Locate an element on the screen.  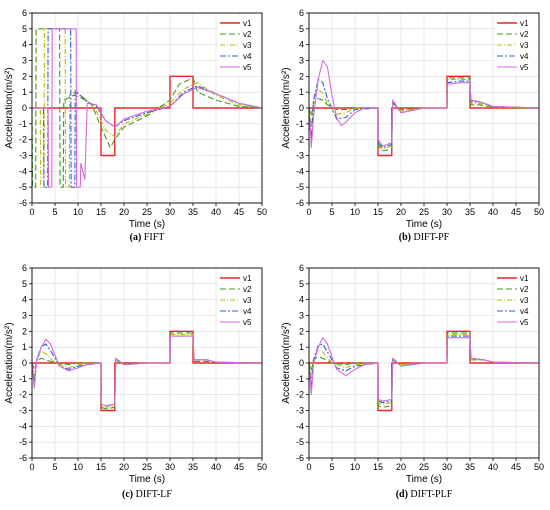
panel-caption-text: FIFT is located at coordinates (154, 237).